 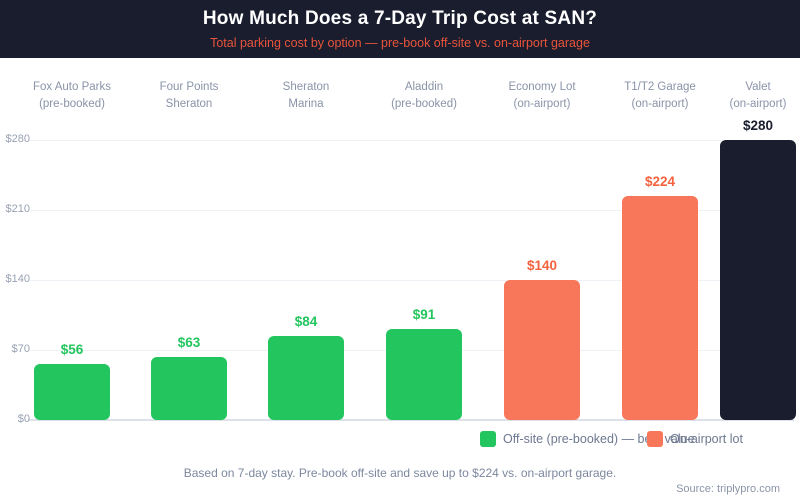 I want to click on bar-column-four-points: $63, so click(x=189, y=377).